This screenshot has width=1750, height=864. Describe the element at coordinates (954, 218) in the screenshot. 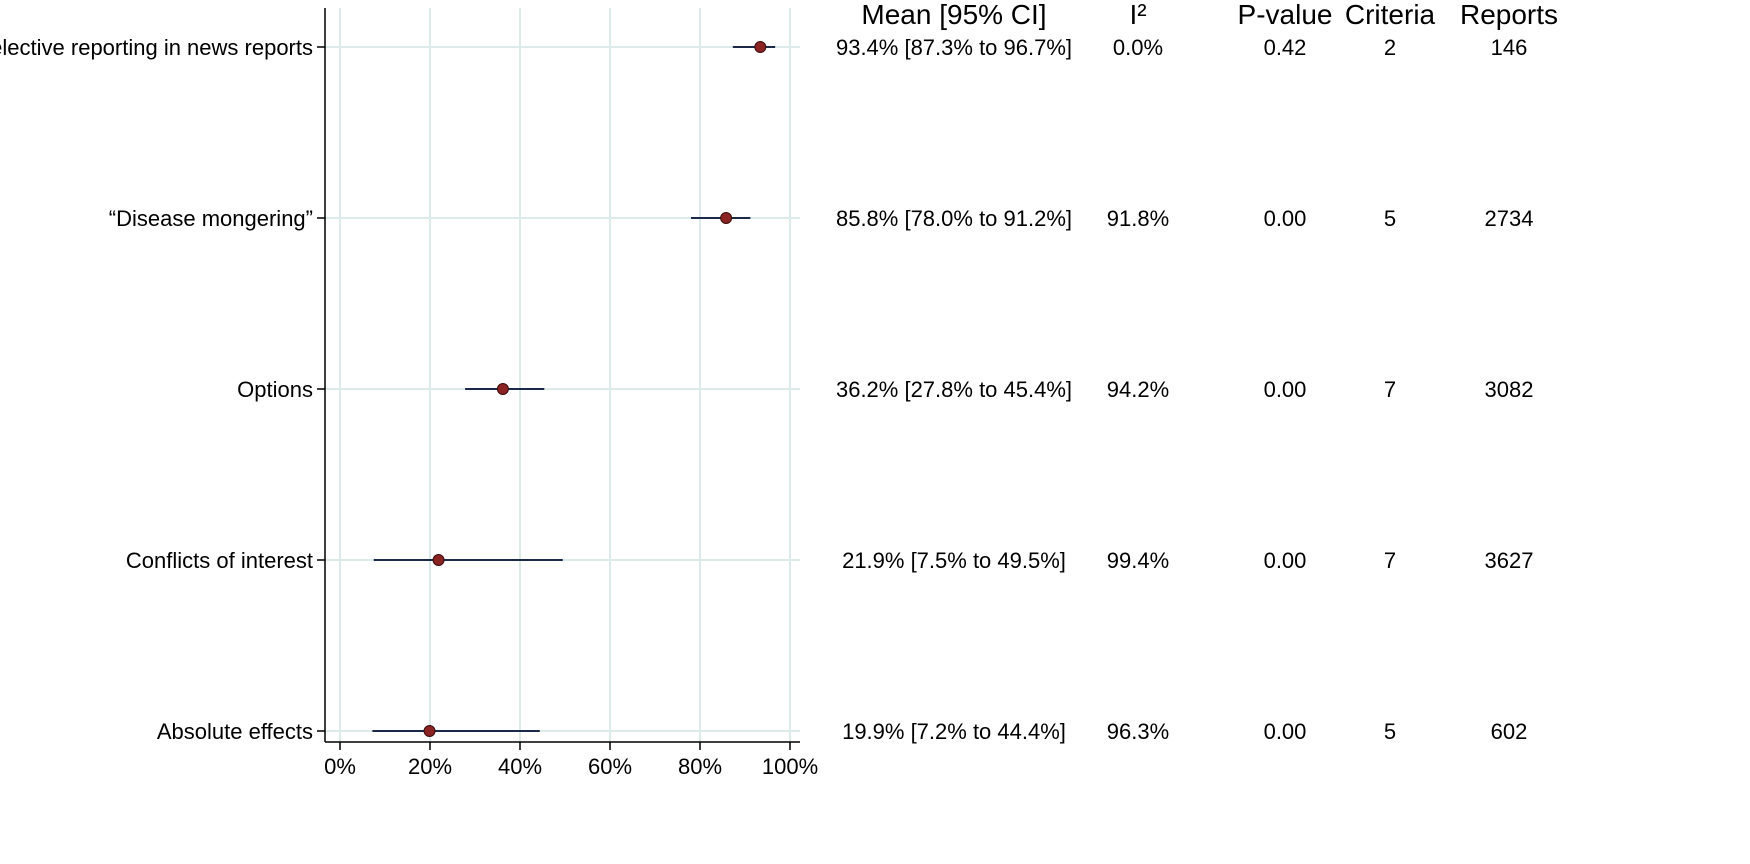

I see `mean-ci-cell: 85.8% [78.0% to 91.2%]` at that location.